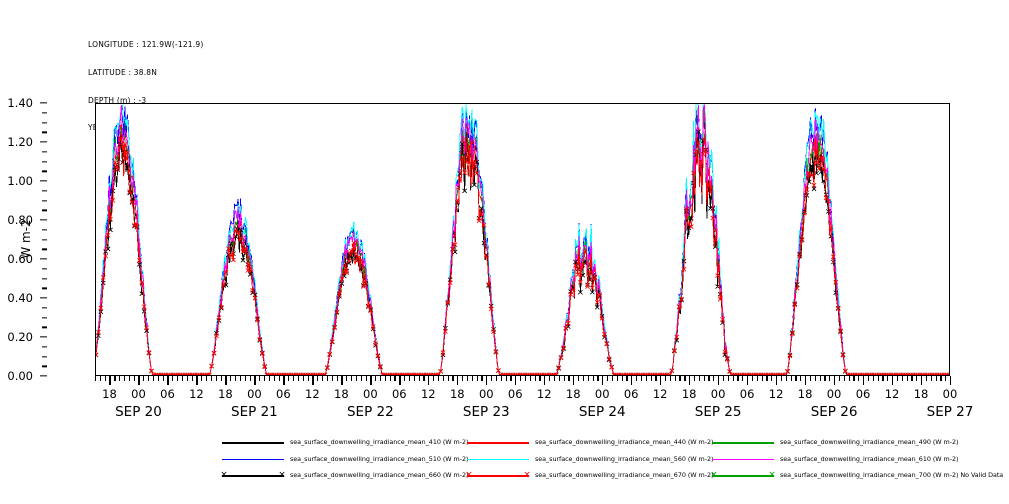  I want to click on x-day-label: SEP 24, so click(602, 412).